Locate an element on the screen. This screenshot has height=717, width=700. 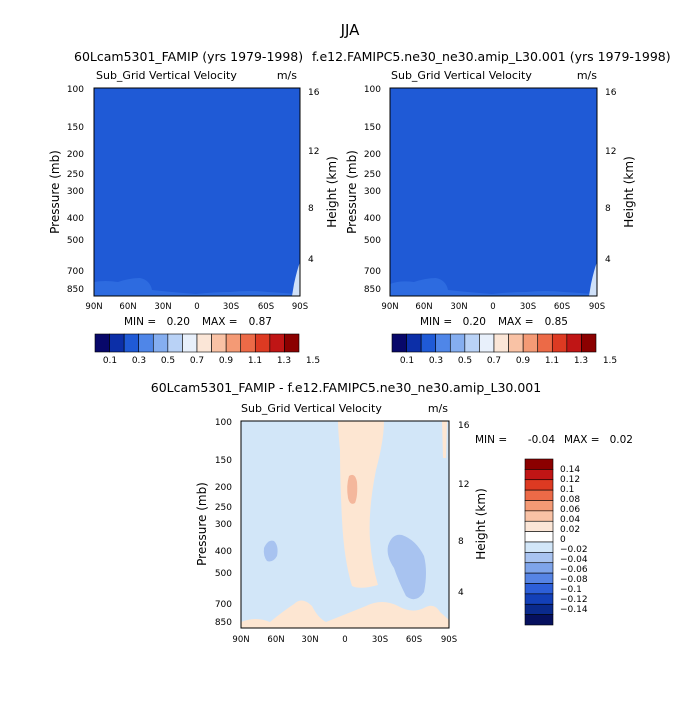
panel-1-cb-label: 0.9 is located at coordinates (226, 361).